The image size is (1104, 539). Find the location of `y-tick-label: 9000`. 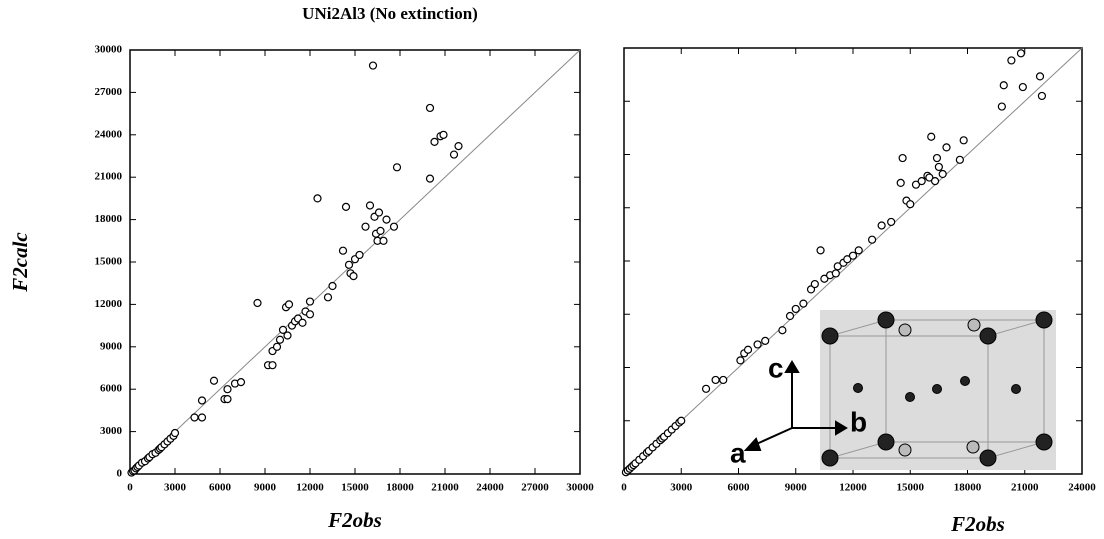

y-tick-label: 9000 is located at coordinates (111, 346).